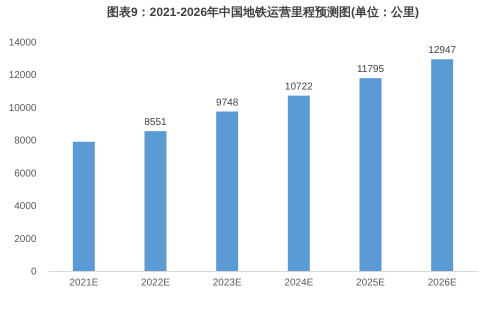  I want to click on y-tick-label: 10000, so click(22, 108).